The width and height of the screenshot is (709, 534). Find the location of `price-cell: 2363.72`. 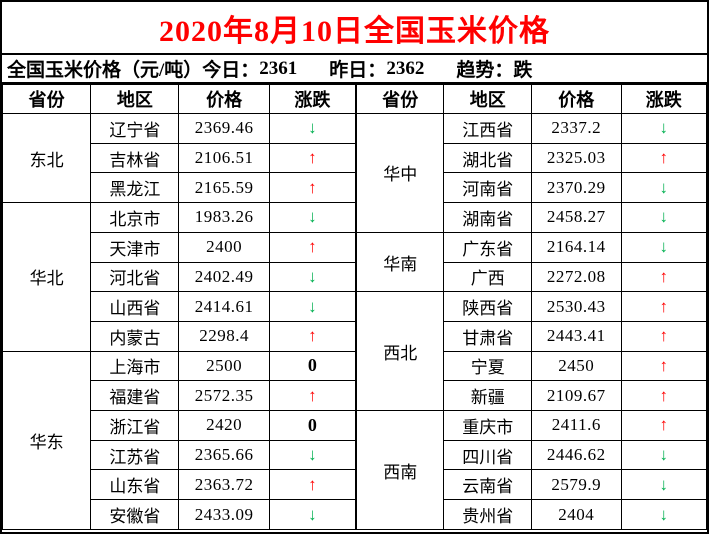

price-cell: 2363.72 is located at coordinates (224, 485).